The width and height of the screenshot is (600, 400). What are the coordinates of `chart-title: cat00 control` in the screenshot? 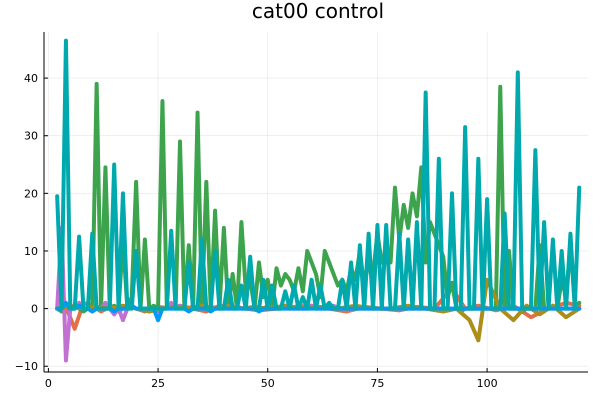 It's located at (318, 11).